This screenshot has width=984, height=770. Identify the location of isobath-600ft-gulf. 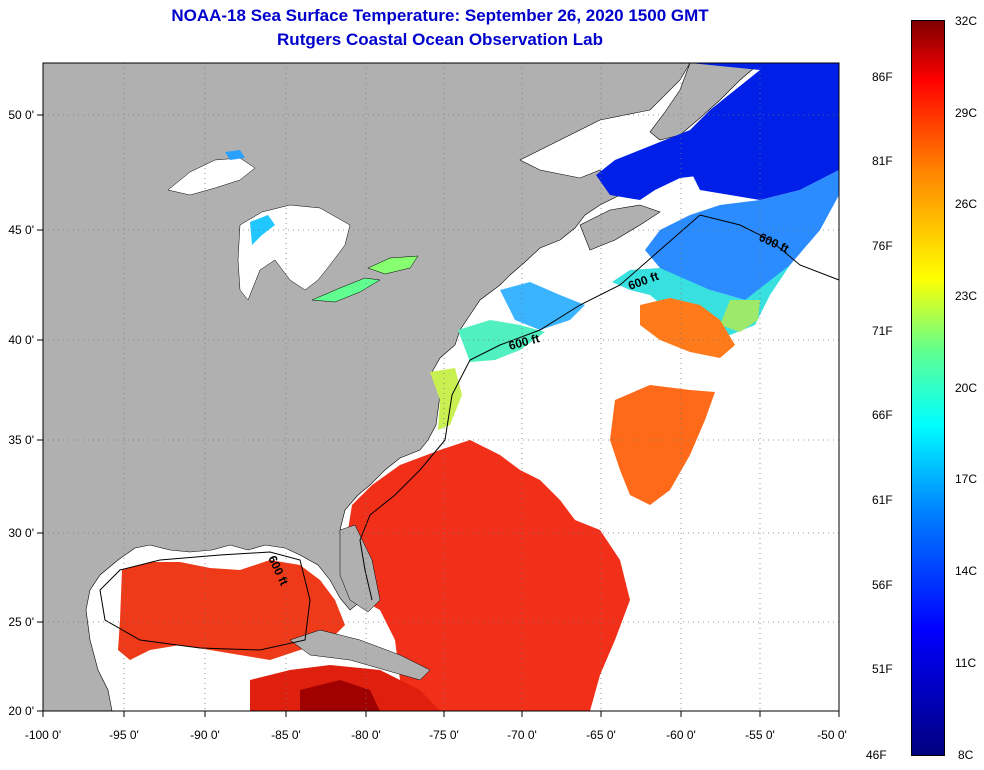
(205, 601).